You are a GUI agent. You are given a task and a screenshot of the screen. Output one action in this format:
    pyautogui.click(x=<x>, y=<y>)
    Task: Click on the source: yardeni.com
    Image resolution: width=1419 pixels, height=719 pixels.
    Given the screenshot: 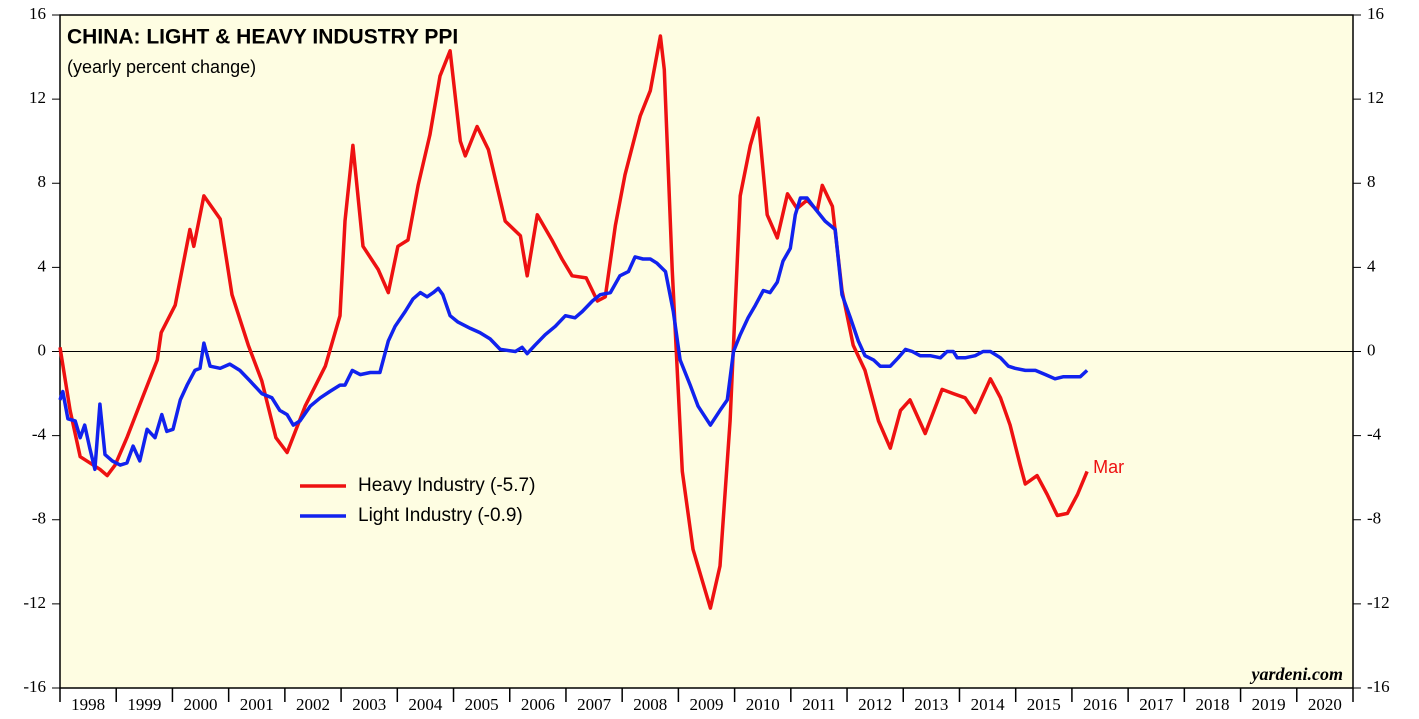 What is the action you would take?
    pyautogui.click(x=1297, y=674)
    